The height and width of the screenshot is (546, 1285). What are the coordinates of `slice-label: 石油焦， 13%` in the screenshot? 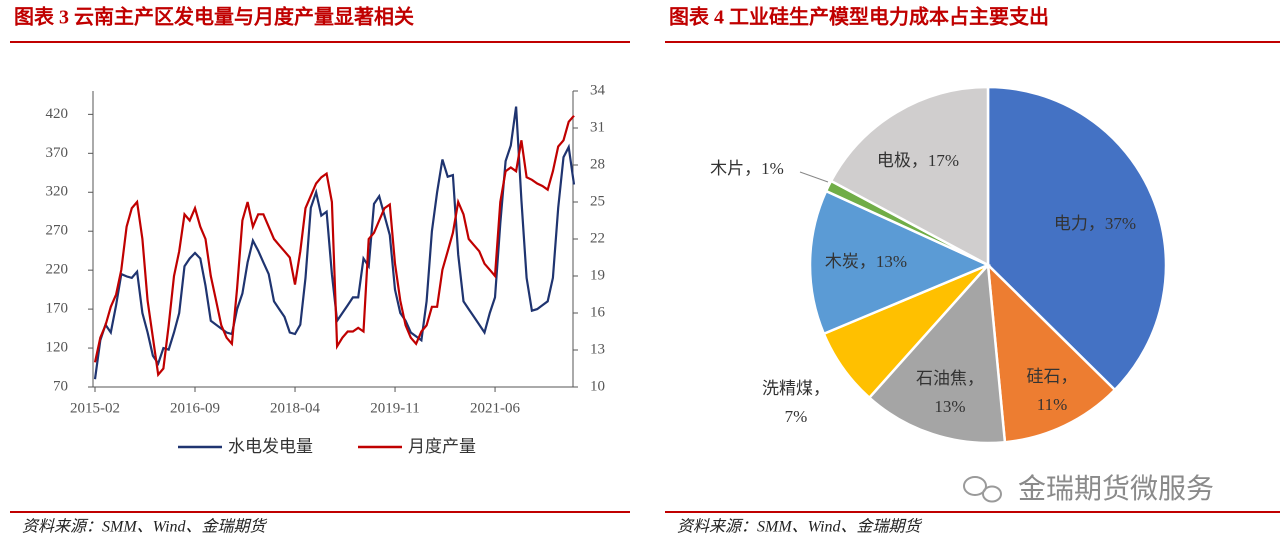 It's located at (950, 392).